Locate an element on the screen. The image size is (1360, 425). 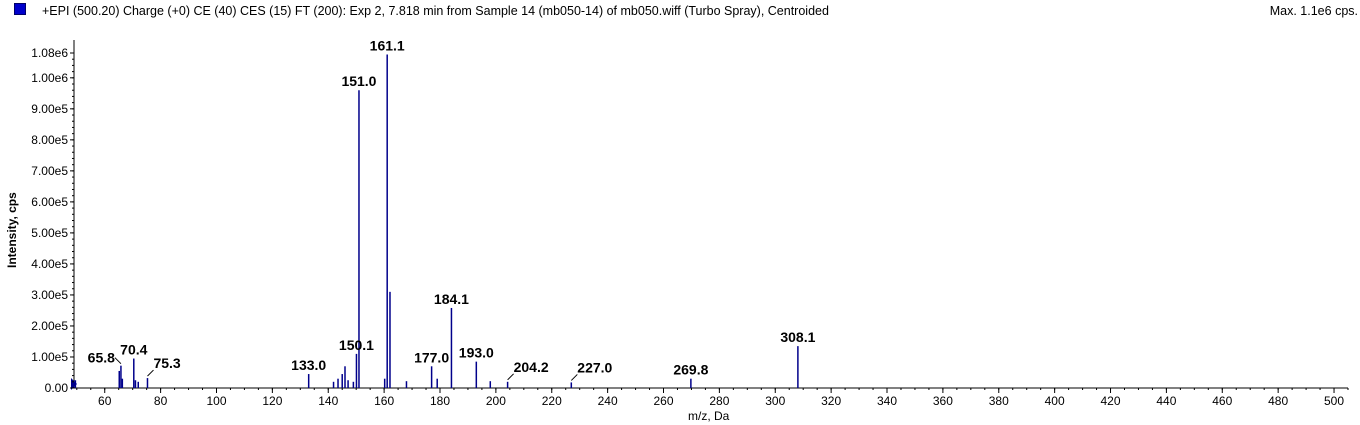
x-tick-label: 120 is located at coordinates (272, 401).